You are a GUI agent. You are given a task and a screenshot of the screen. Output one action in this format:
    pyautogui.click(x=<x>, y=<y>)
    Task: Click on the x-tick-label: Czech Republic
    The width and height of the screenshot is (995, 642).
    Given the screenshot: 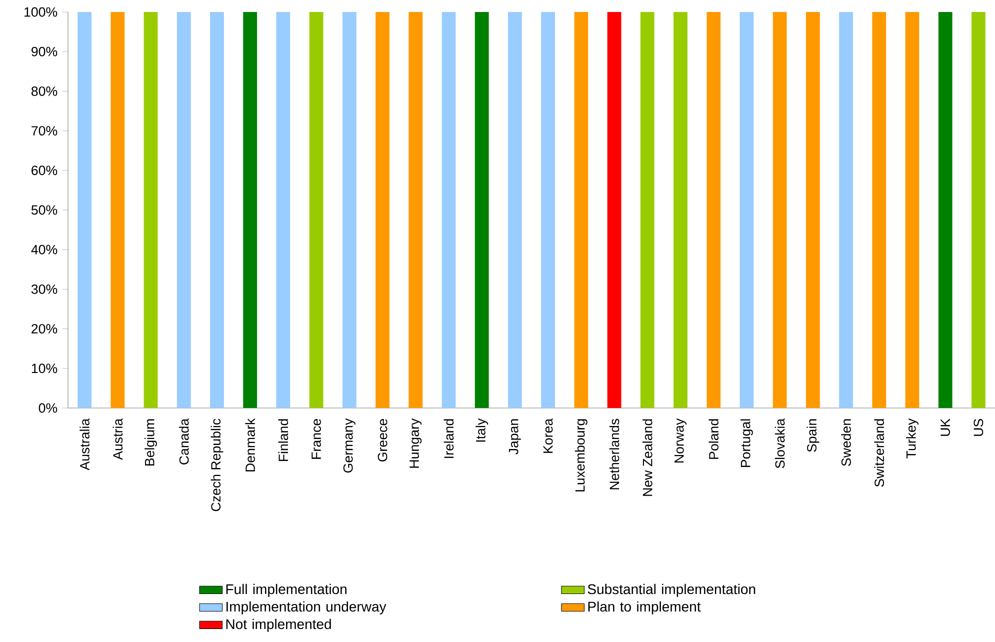 What is the action you would take?
    pyautogui.click(x=217, y=465)
    